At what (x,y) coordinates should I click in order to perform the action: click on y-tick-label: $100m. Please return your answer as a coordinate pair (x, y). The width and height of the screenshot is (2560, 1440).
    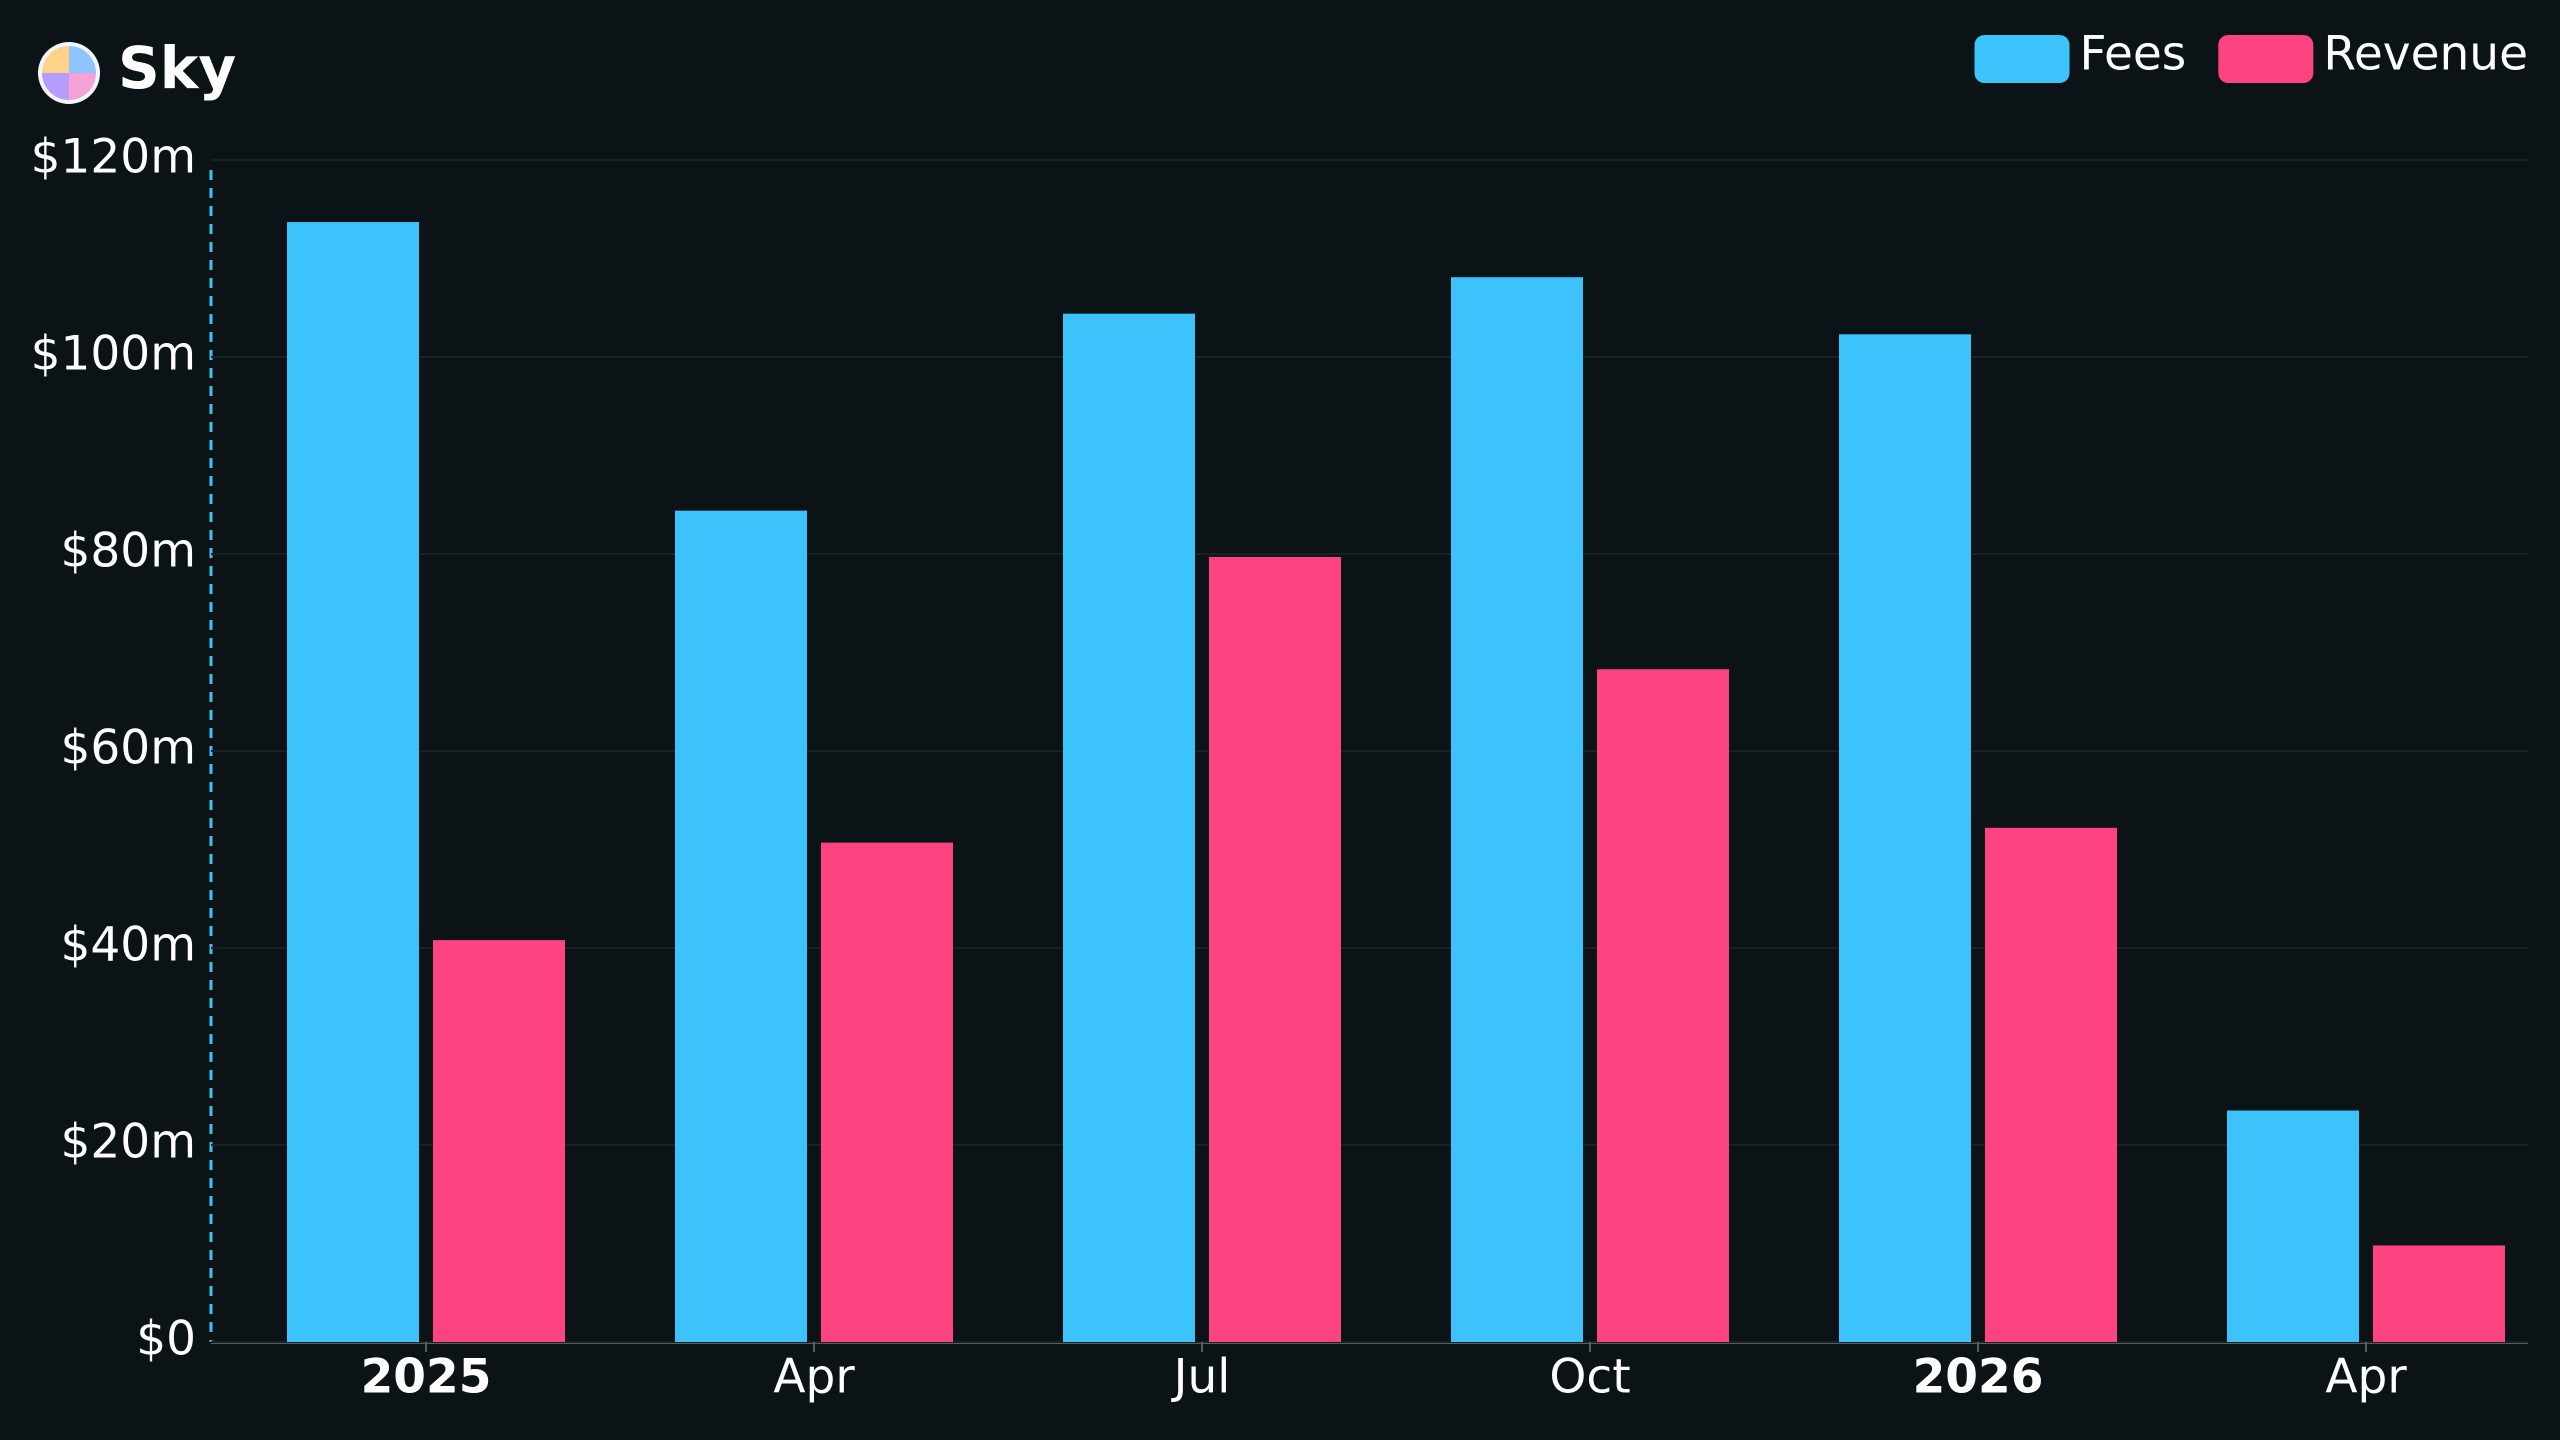
    Looking at the image, I should click on (113, 354).